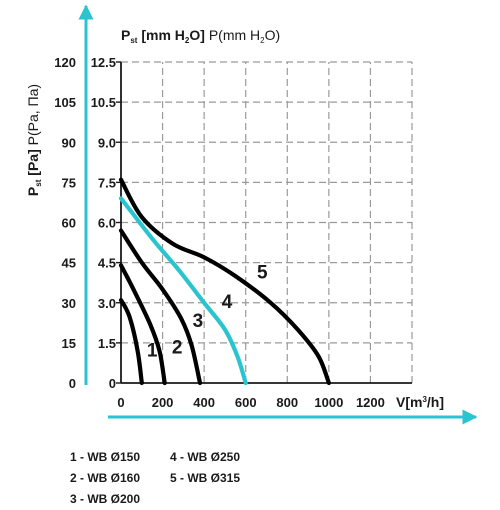  What do you see at coordinates (103, 102) in the screenshot?
I see `y-tick-label-mm-7: 10.5` at bounding box center [103, 102].